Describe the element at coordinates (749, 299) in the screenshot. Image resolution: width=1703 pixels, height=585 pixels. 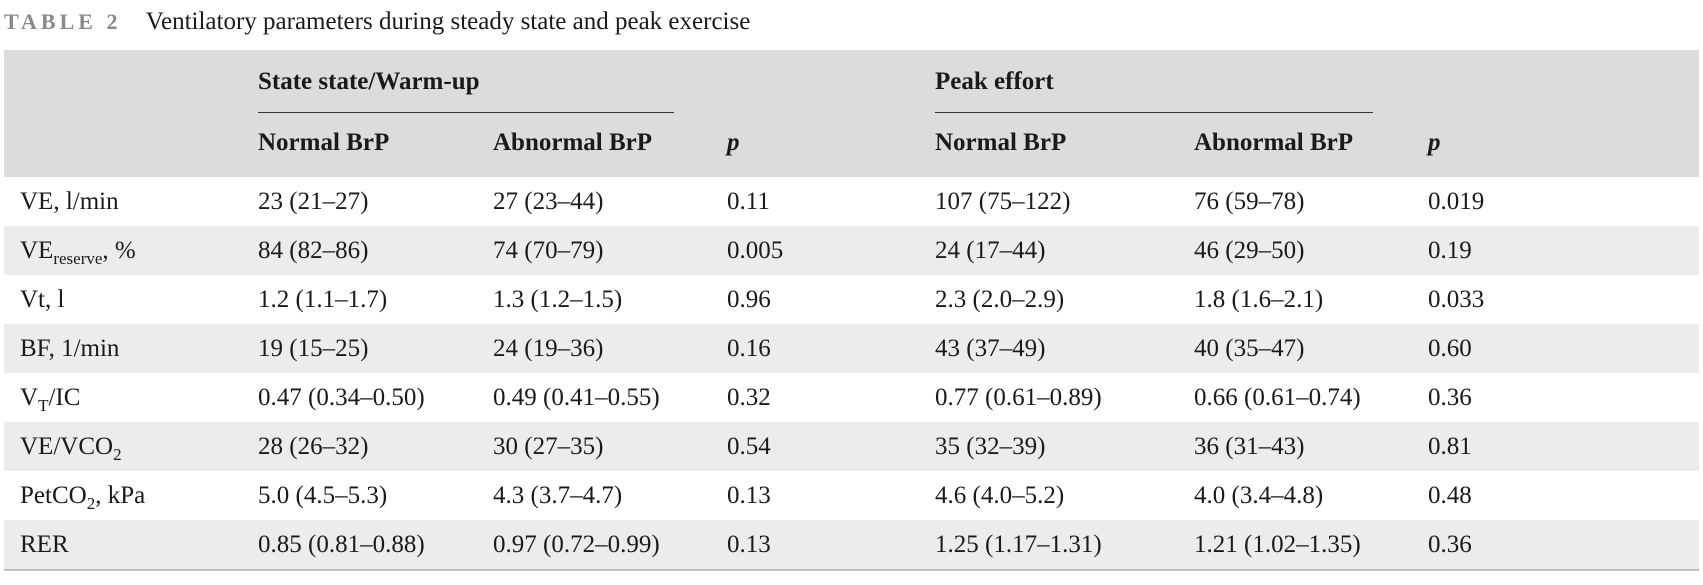
I see `ss-p-cell: 0.96` at that location.